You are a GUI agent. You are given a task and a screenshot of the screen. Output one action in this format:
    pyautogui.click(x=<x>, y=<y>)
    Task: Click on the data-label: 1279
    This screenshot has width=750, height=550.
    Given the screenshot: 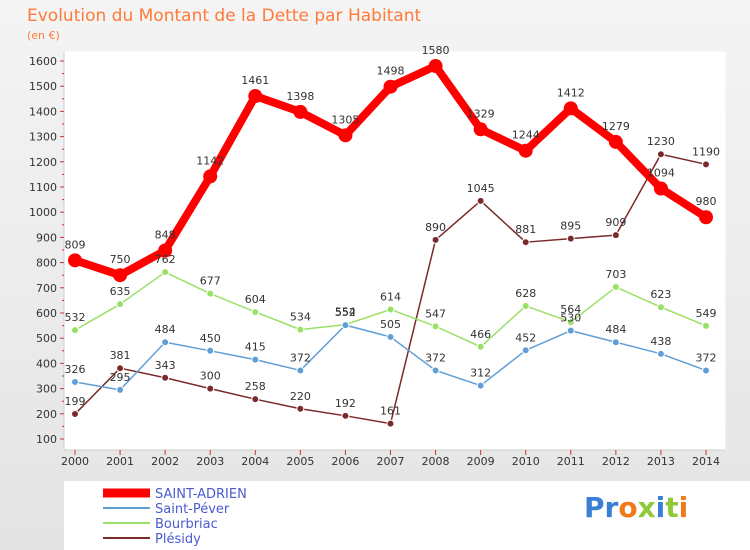 What is the action you would take?
    pyautogui.click(x=616, y=126)
    